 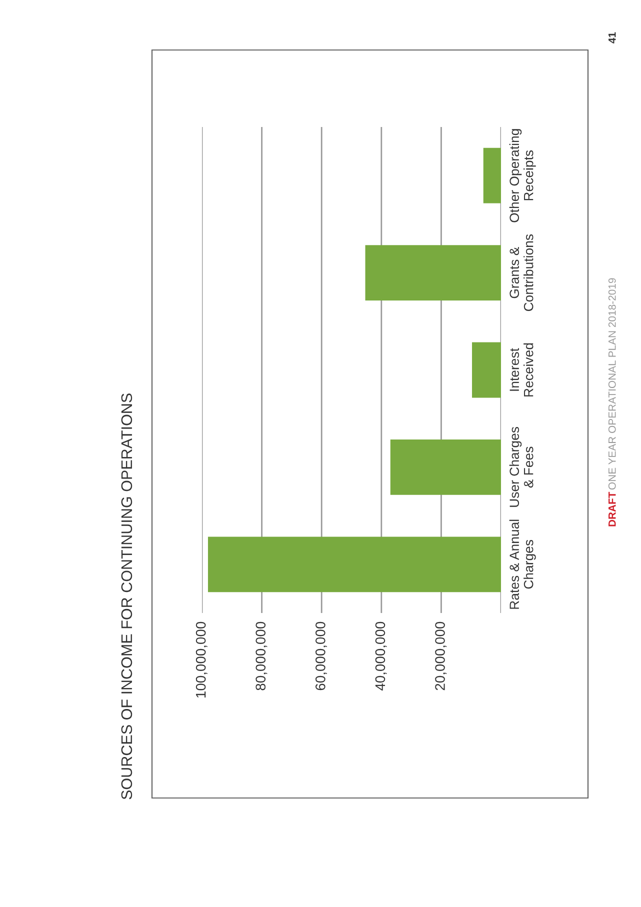 What do you see at coordinates (522, 564) in the screenshot?
I see `y-tick-label: Rates & Annual Charges` at bounding box center [522, 564].